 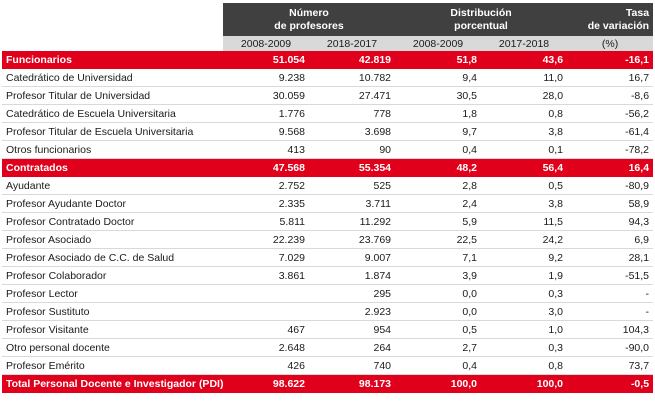 I want to click on cell-tasa: 6,9, so click(x=610, y=239).